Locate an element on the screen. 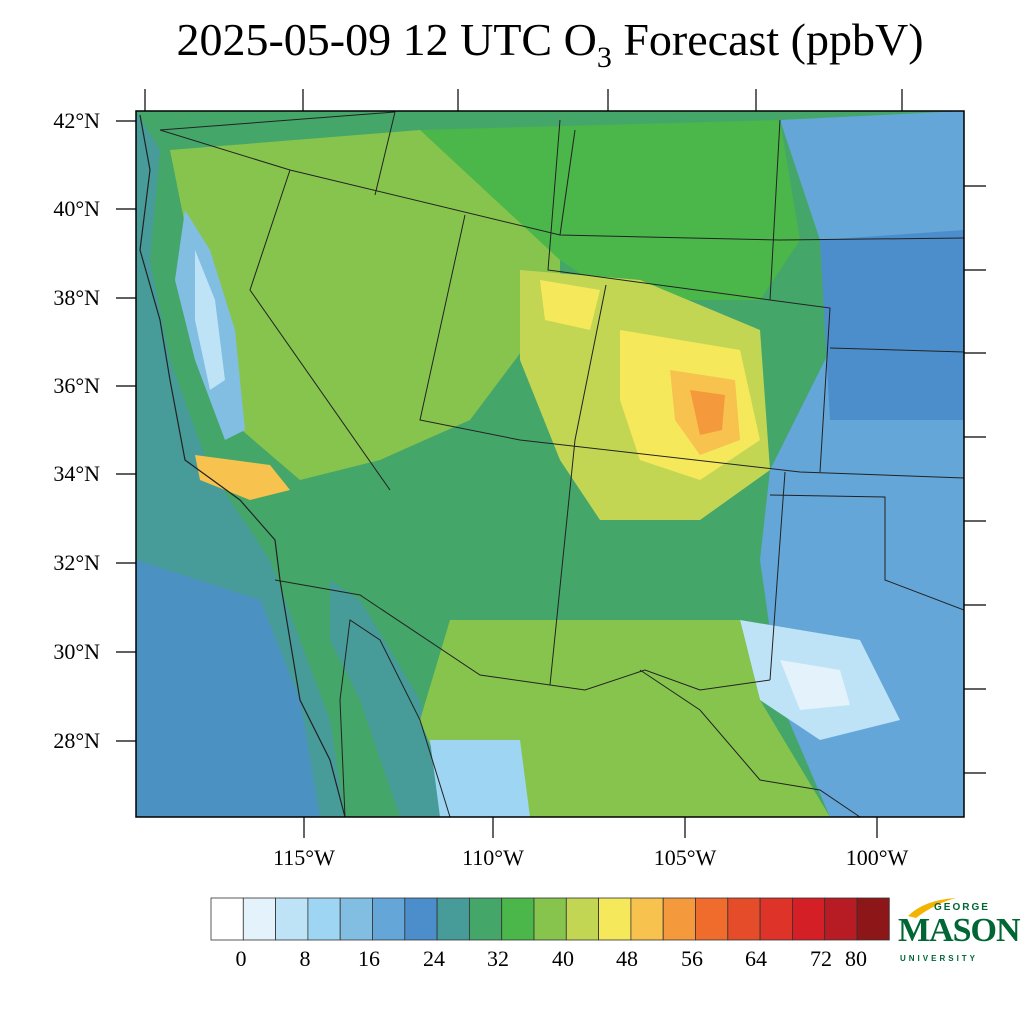 The height and width of the screenshot is (1024, 1024). lat-label-34: 34°N is located at coordinates (76, 473).